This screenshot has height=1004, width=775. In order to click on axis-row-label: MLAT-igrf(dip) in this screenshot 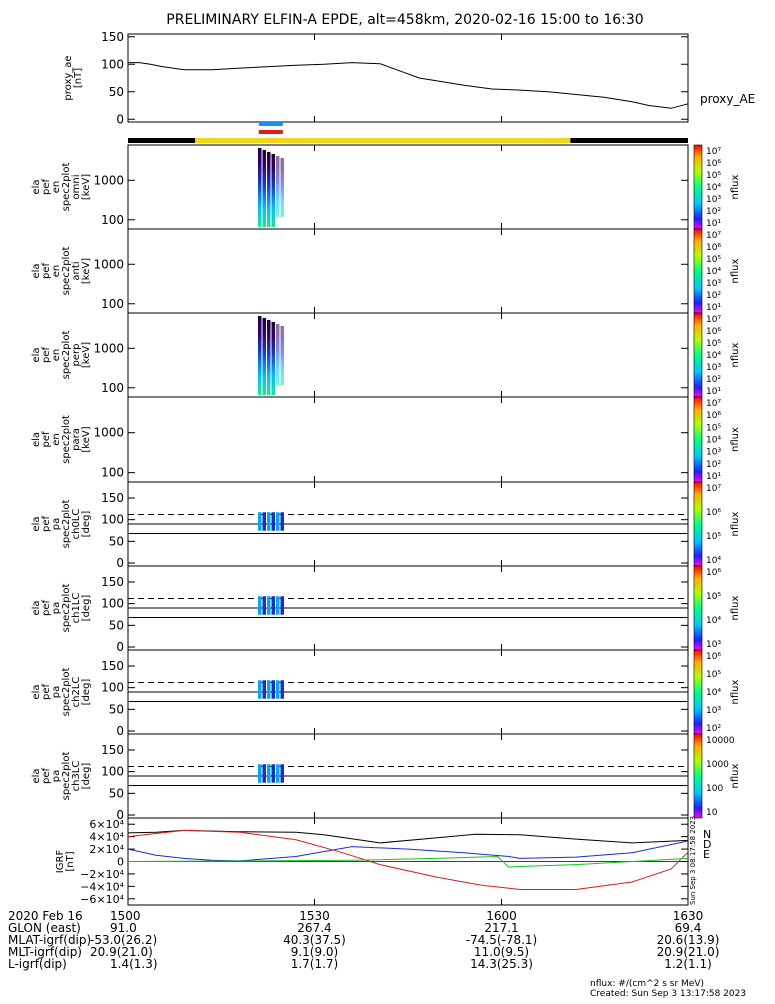, I will do `click(49, 940)`.